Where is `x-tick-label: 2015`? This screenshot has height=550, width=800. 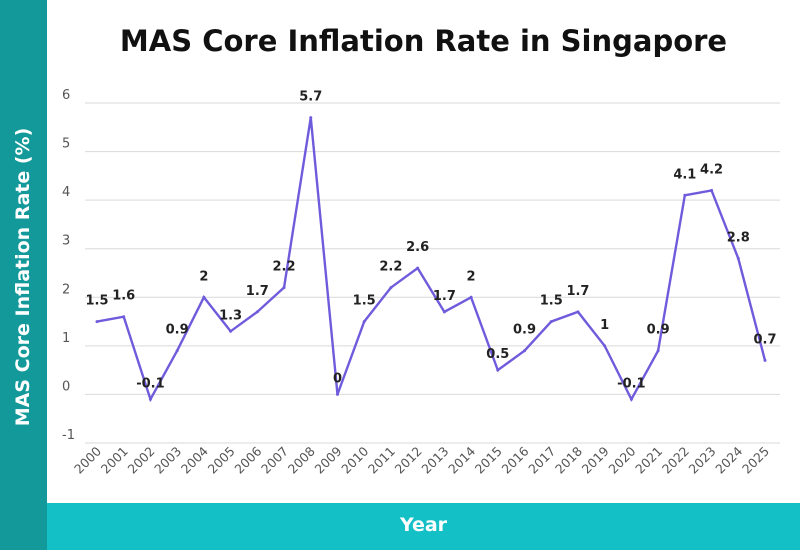
x-tick-label: 2015 is located at coordinates (488, 460).